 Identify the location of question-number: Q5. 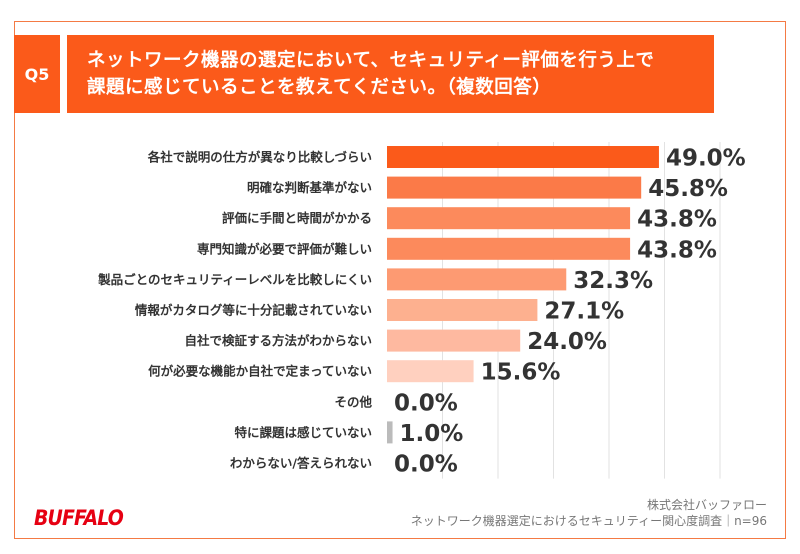
(37, 74).